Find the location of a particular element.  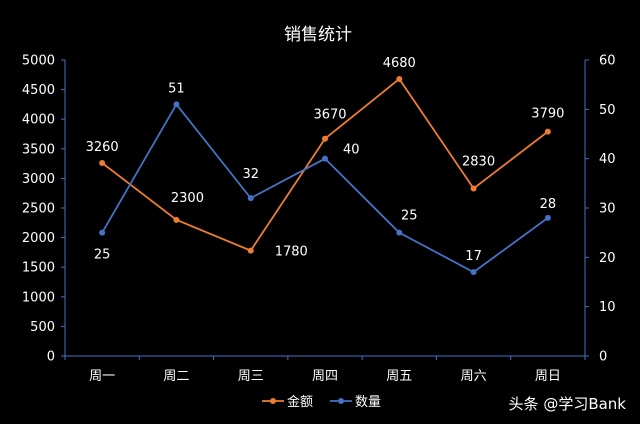

y-left-tick-label: 4000 is located at coordinates (38, 120).